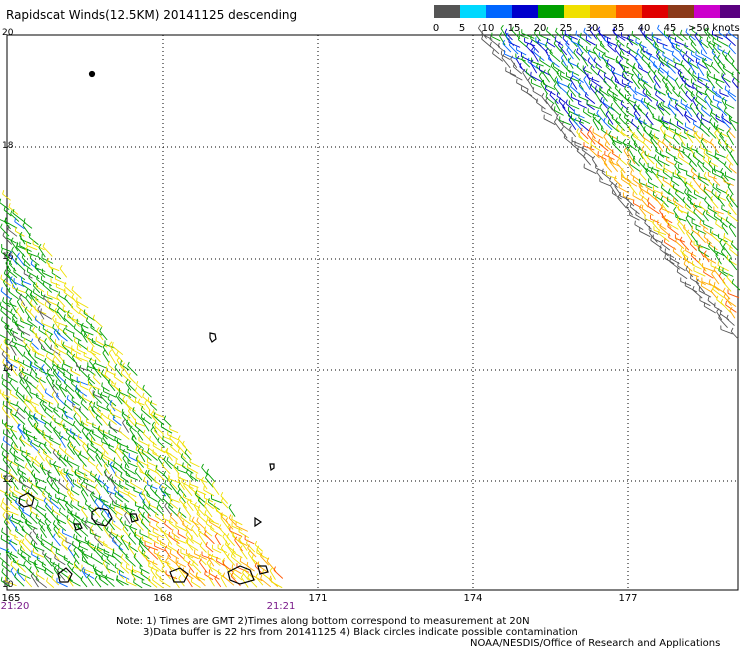  What do you see at coordinates (318, 598) in the screenshot?
I see `lon-label-171: 171` at bounding box center [318, 598].